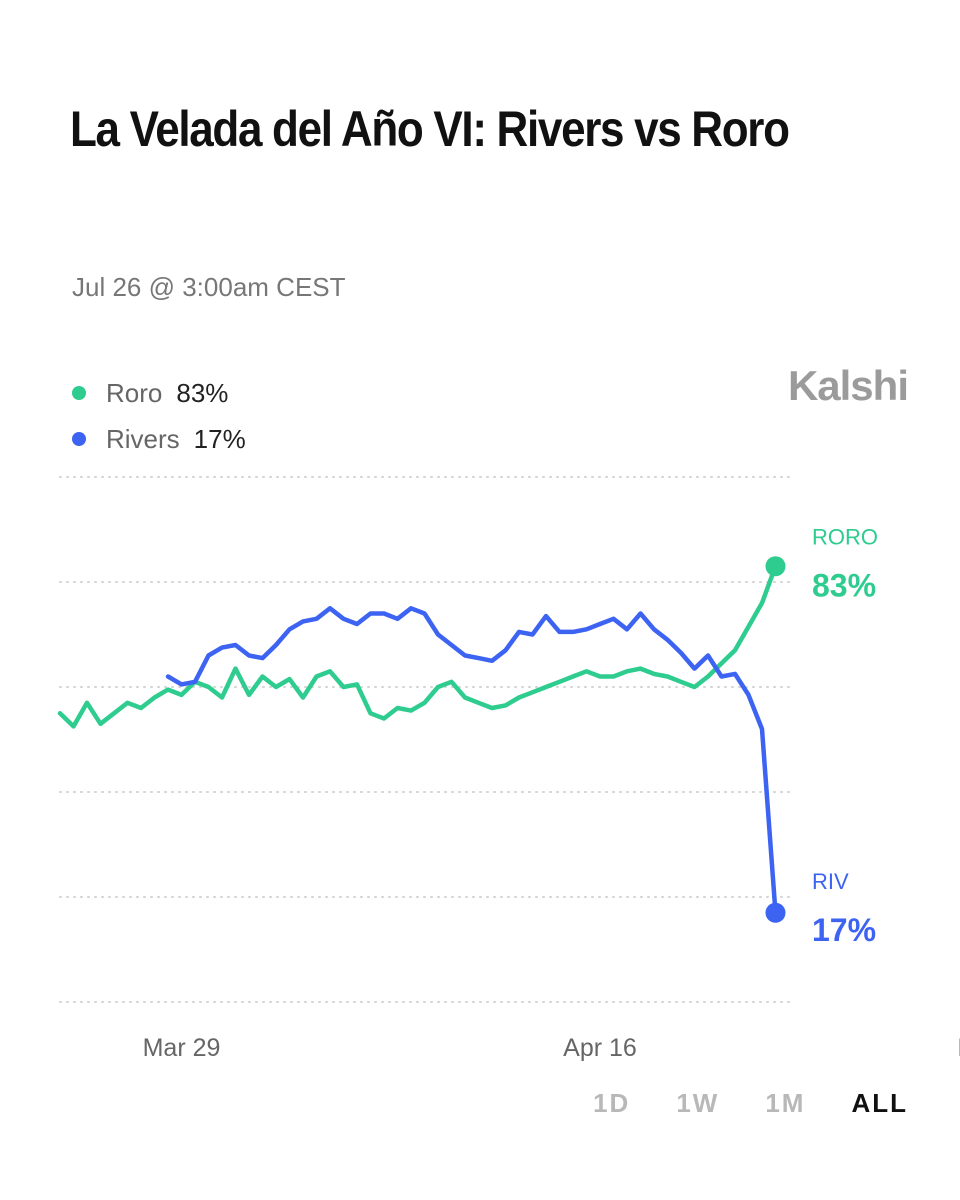  I want to click on legend-value: 83%, so click(202, 392).